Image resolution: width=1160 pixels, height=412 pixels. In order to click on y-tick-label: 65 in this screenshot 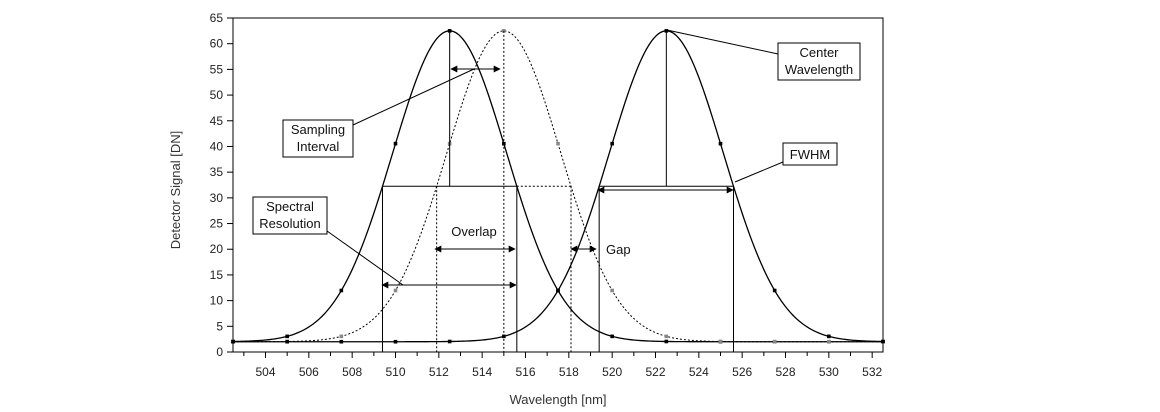, I will do `click(217, 18)`.